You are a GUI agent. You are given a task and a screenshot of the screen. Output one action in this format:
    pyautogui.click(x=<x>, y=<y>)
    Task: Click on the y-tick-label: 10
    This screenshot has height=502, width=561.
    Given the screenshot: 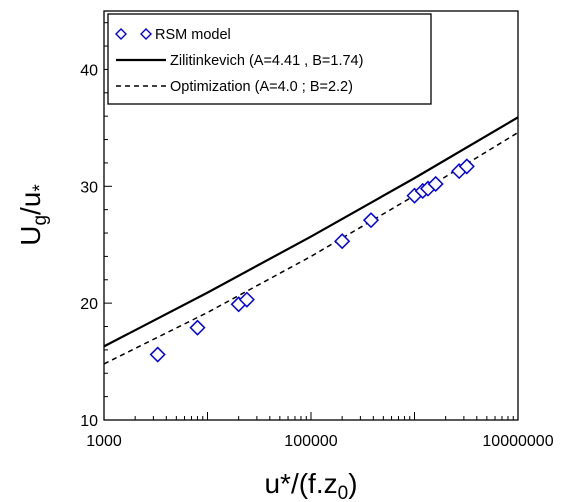 What is the action you would take?
    pyautogui.click(x=89, y=421)
    